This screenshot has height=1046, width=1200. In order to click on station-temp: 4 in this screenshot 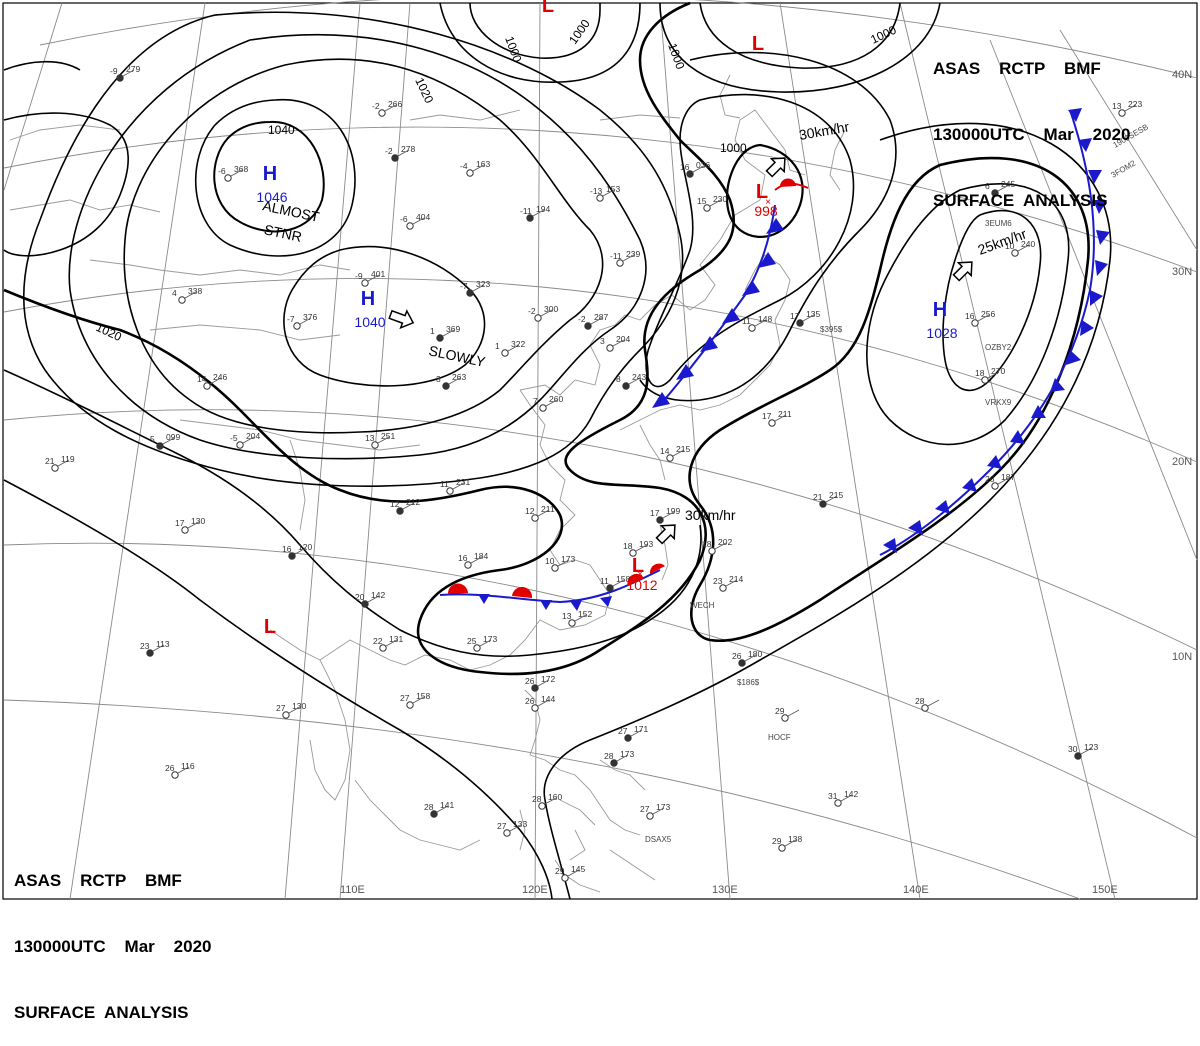, I will do `click(174, 293)`.